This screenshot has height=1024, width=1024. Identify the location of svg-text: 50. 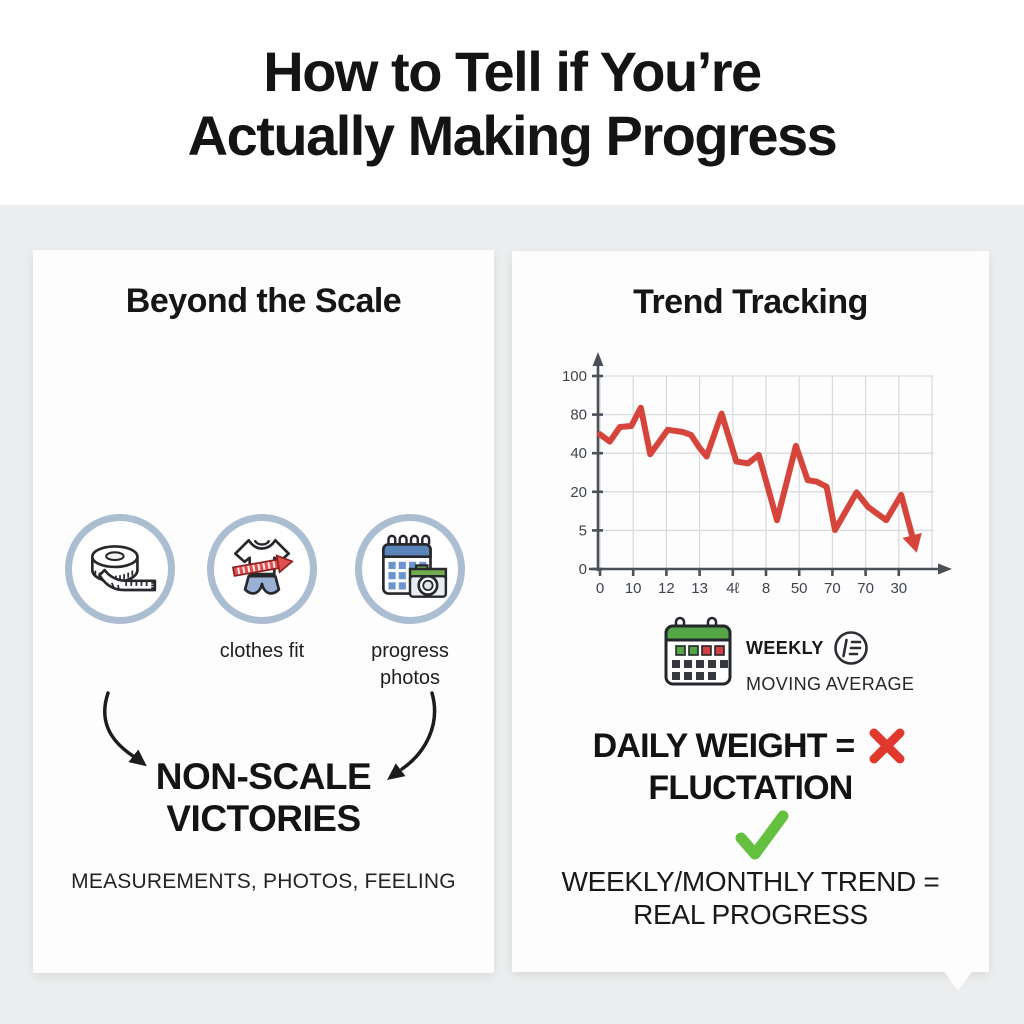
(799, 588).